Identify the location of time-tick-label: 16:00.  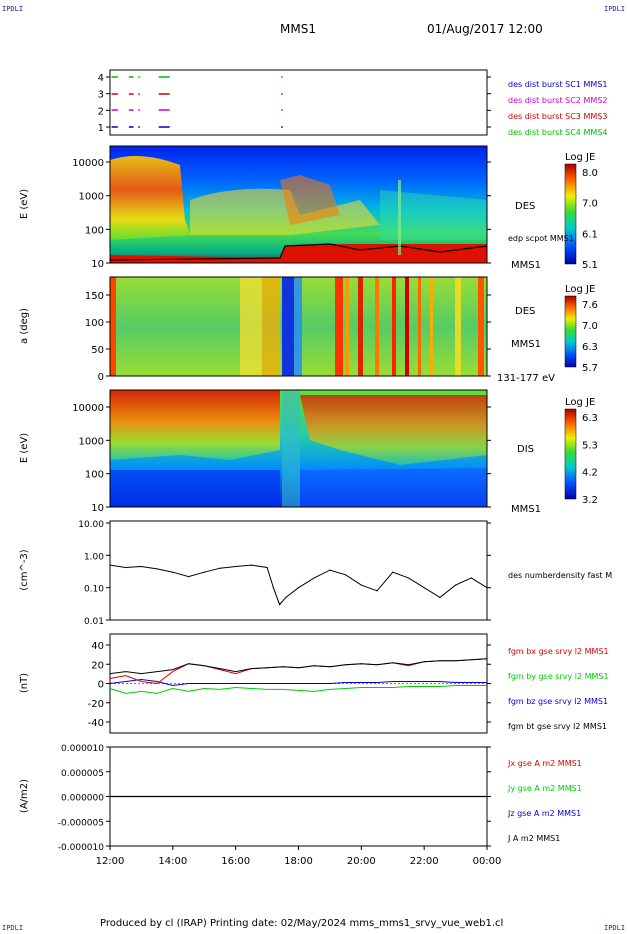
(235, 861).